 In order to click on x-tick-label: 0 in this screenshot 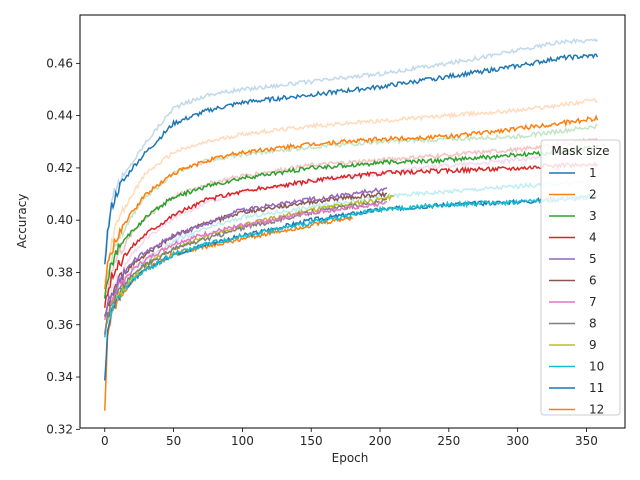, I will do `click(105, 441)`.